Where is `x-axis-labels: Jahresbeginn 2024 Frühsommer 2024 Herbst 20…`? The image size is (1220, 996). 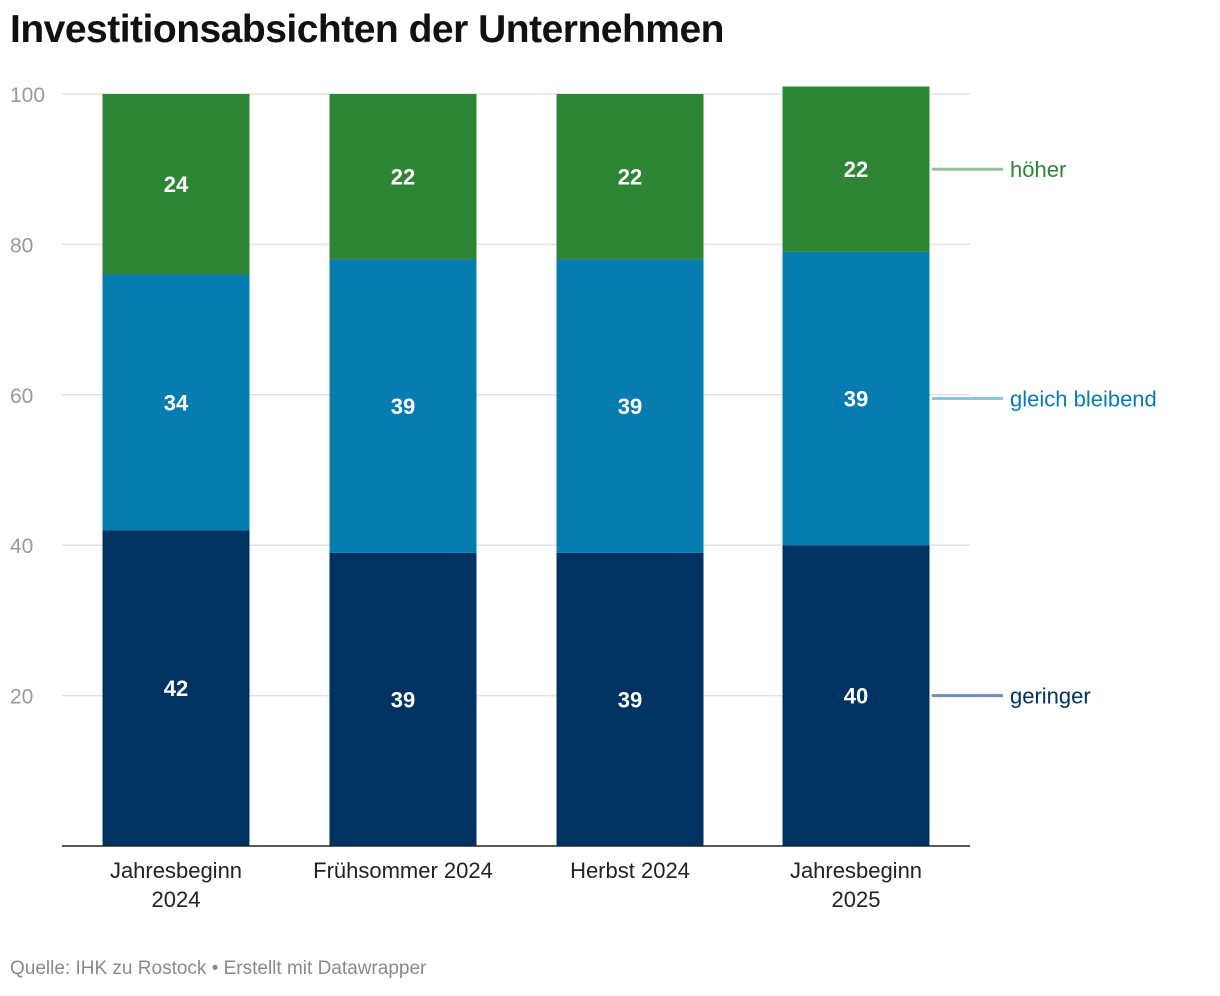 x-axis-labels: Jahresbeginn 2024 Frühsommer 2024 Herbst 20… is located at coordinates (516, 885).